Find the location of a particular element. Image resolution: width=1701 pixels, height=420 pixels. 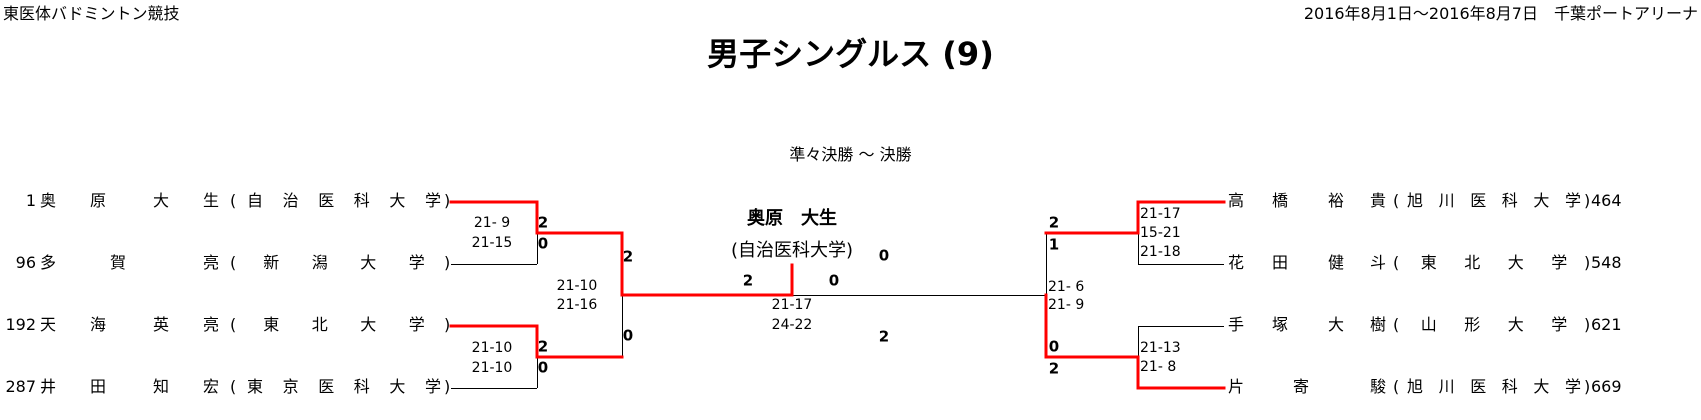

school-char: 自 is located at coordinates (255, 200).